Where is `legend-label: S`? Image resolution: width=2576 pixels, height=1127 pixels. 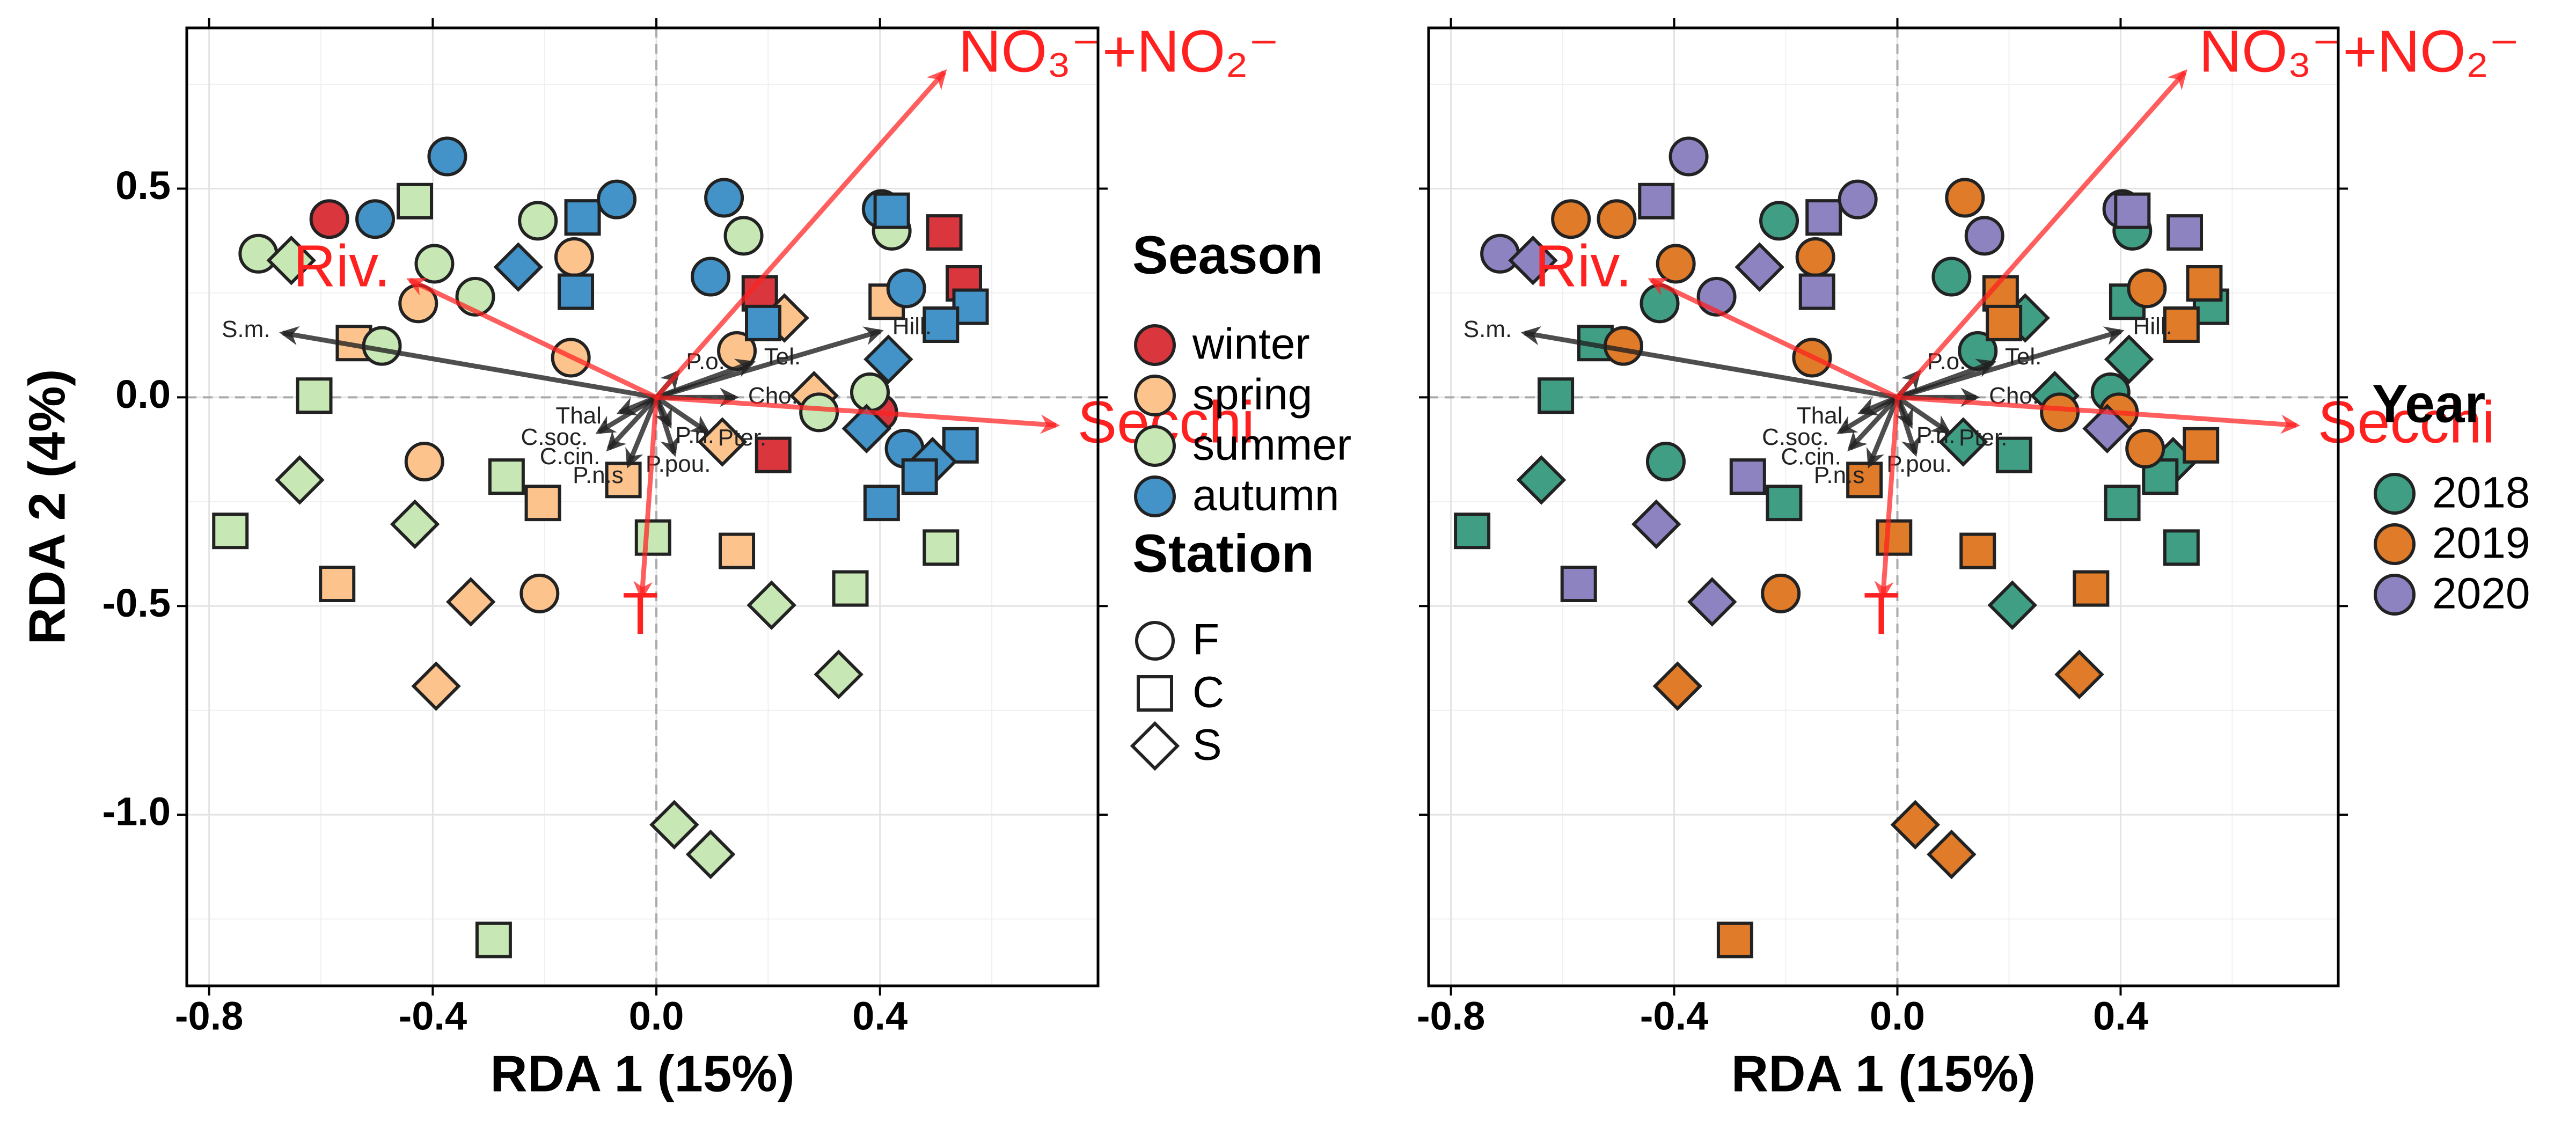
legend-label: S is located at coordinates (1207, 745).